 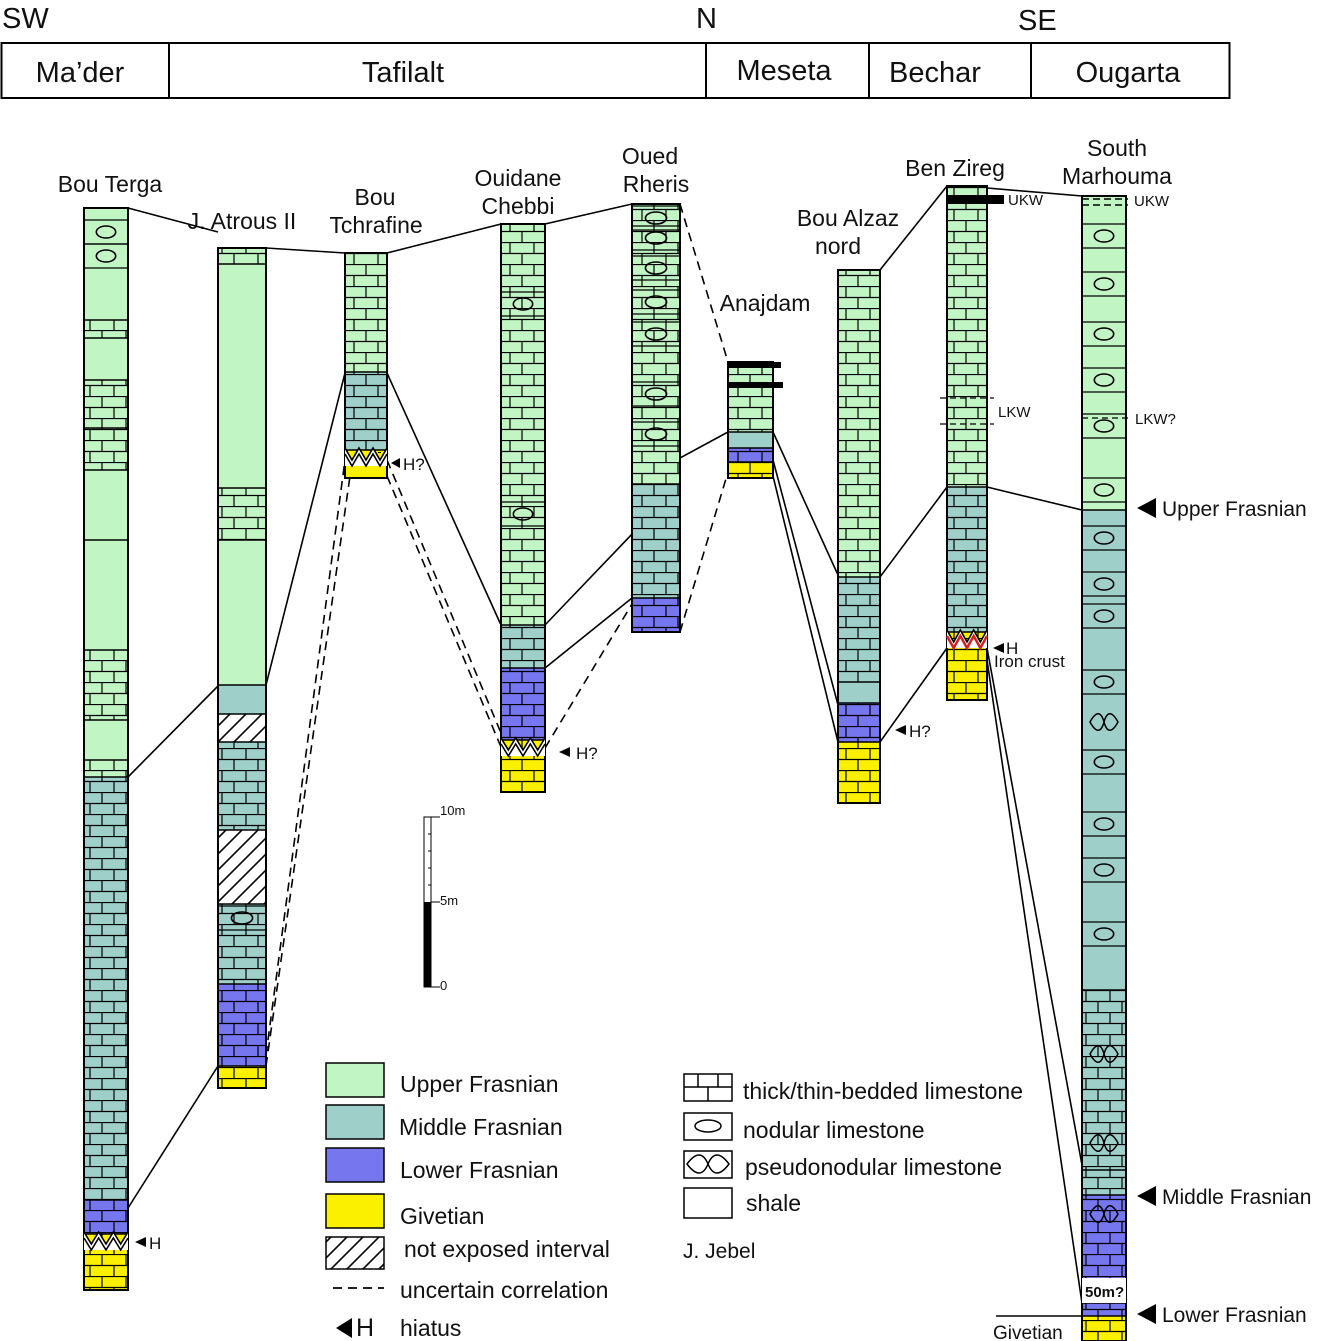 I want to click on ukw-label-ben-zireg: UKW, so click(x=1026, y=200).